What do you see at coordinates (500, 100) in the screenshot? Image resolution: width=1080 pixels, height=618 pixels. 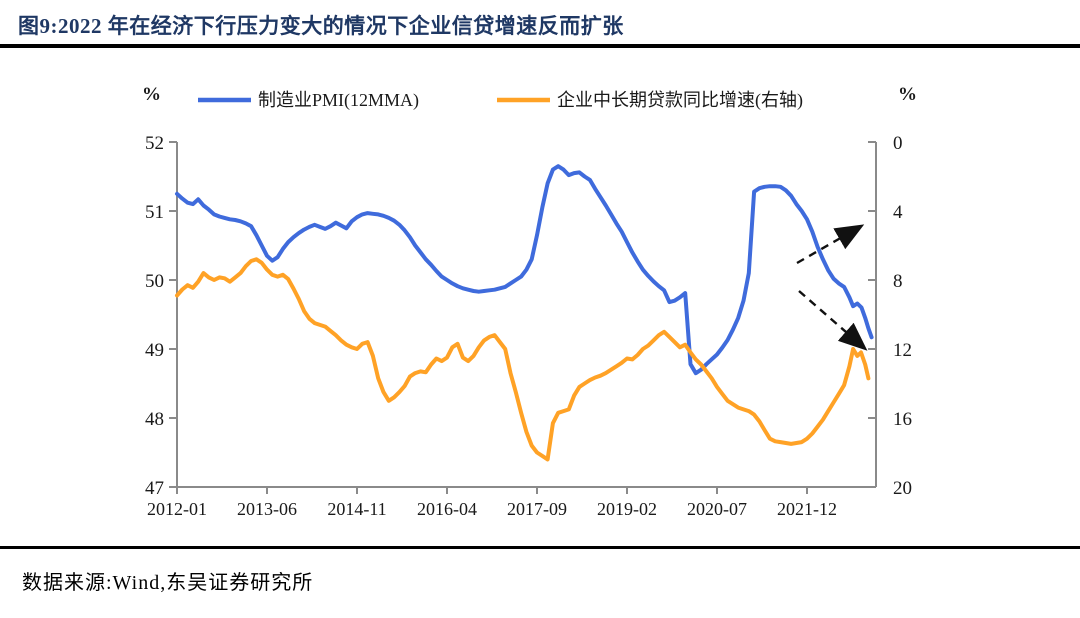 I see `chart-legend: 制造业PMI(12MMA) 企业中长期贷款同比增速(右轴)` at bounding box center [500, 100].